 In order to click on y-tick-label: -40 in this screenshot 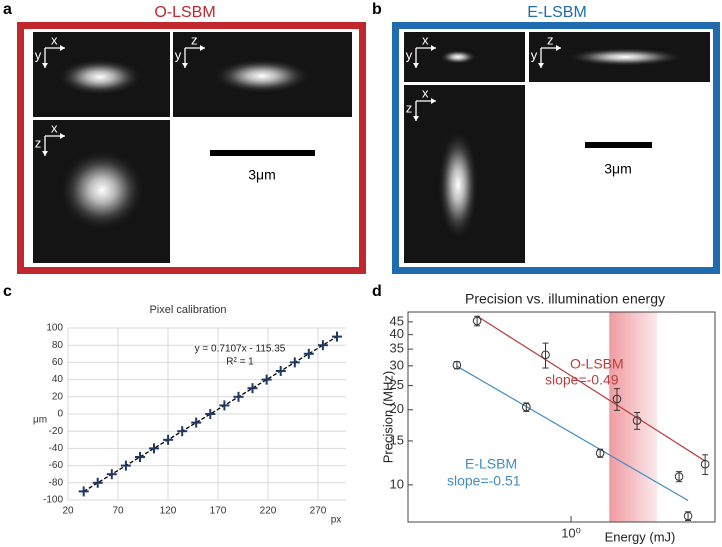, I will do `click(56, 448)`.